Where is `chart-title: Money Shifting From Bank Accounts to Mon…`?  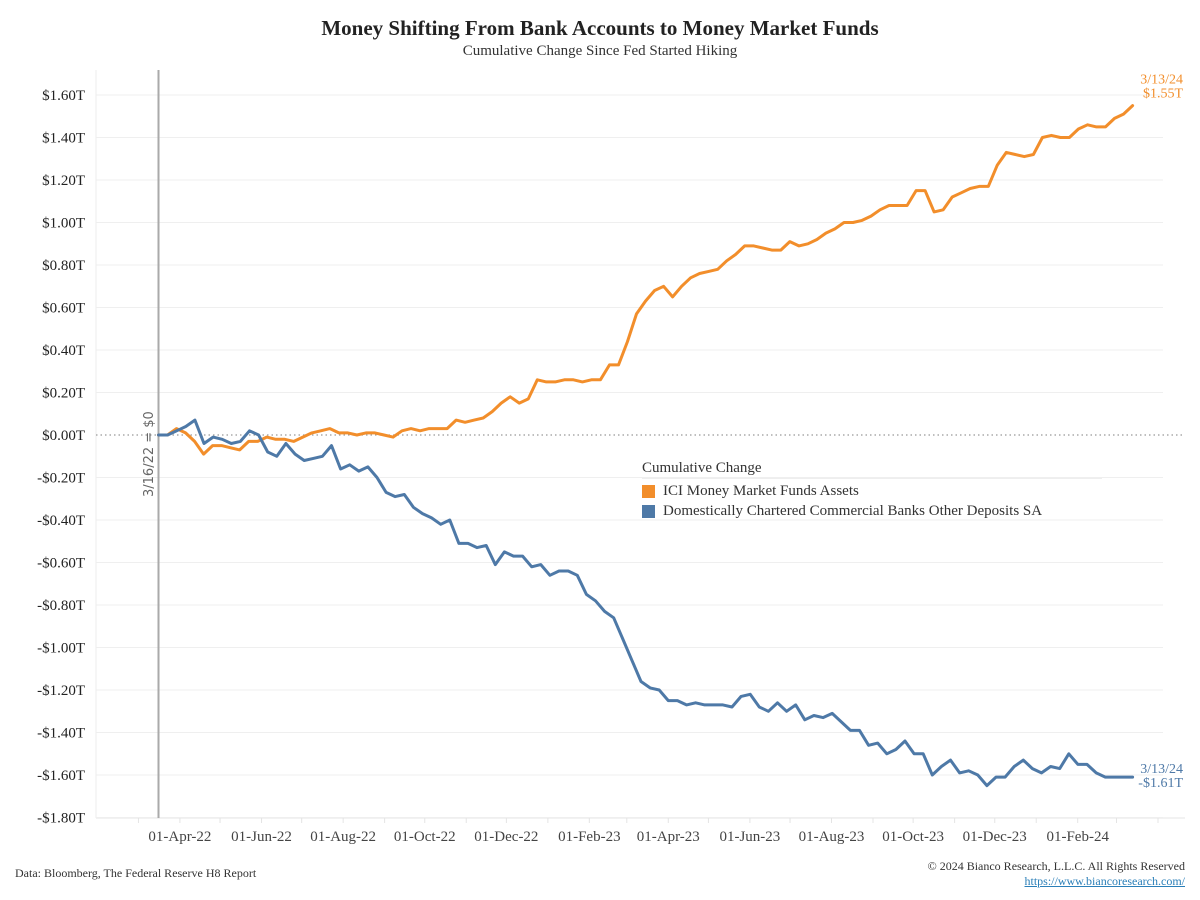
chart-title: Money Shifting From Bank Accounts to Mon… is located at coordinates (600, 28).